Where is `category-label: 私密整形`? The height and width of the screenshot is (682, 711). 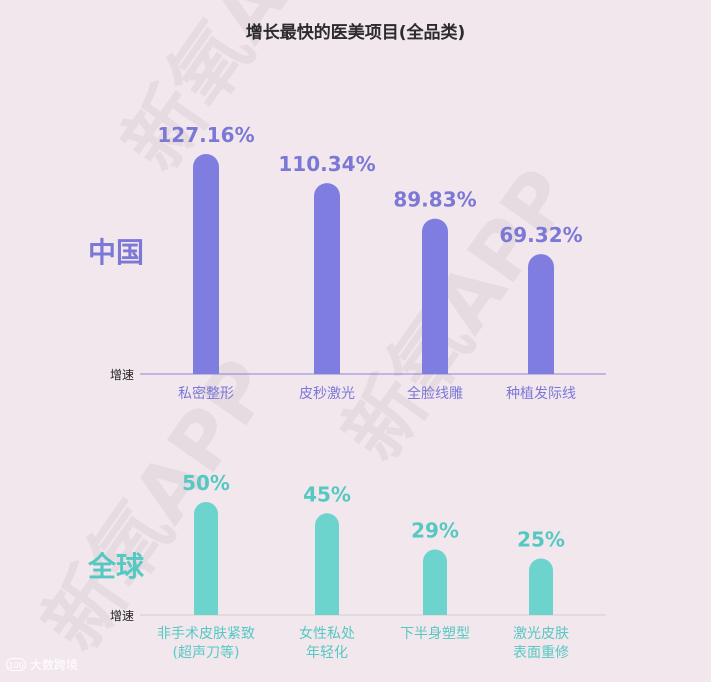 category-label: 私密整形 is located at coordinates (206, 393).